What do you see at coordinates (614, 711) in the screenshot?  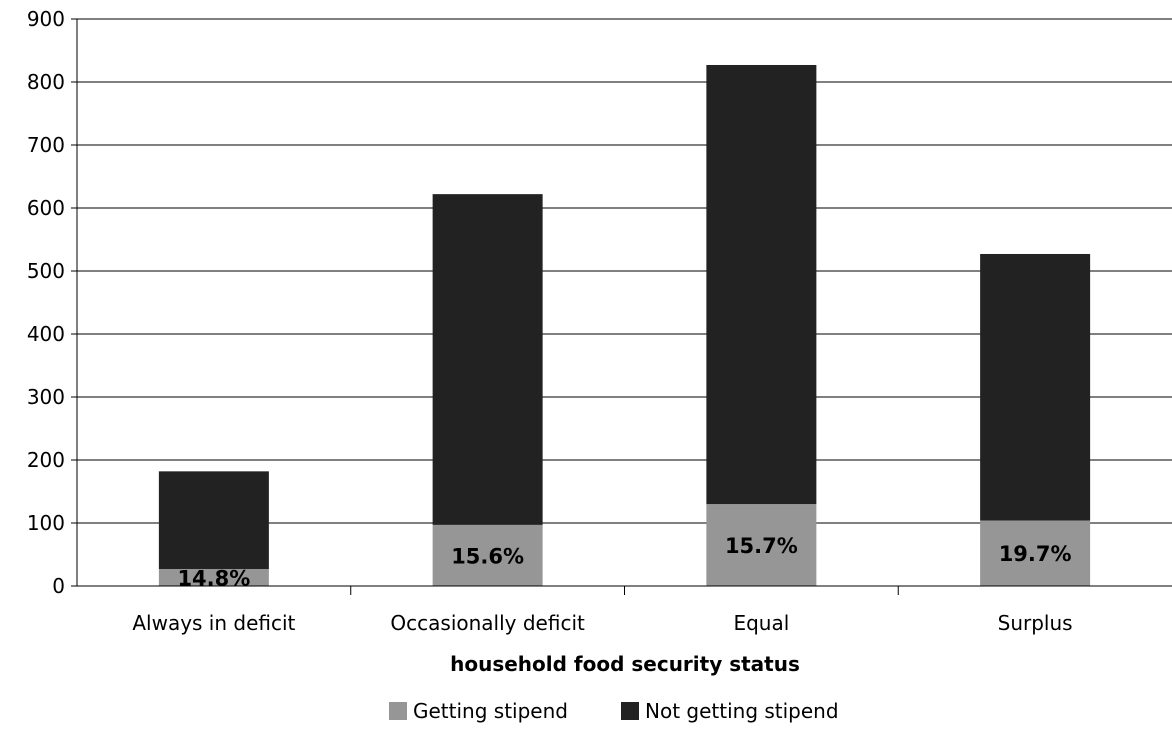 I see `legend: Getting stipend Not getting stipend` at bounding box center [614, 711].